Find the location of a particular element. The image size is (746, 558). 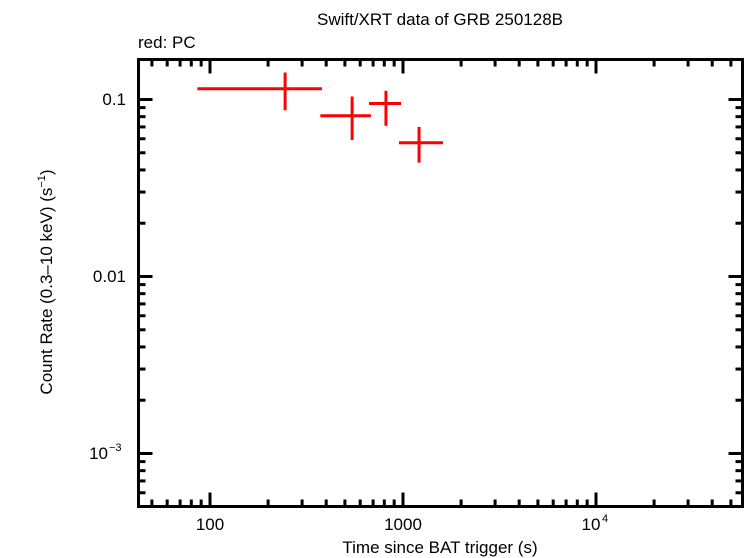

y-tick-label-0.1: 0.1 is located at coordinates (114, 99).